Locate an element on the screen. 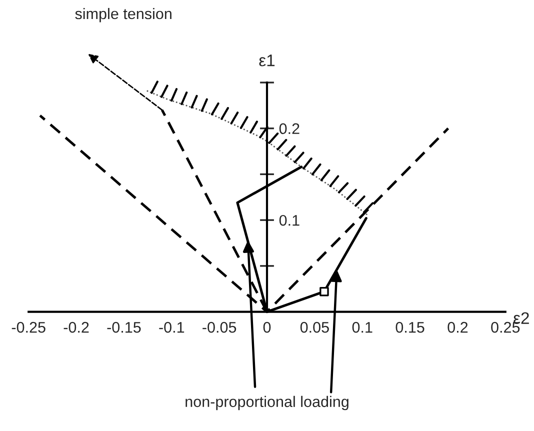 The width and height of the screenshot is (534, 431). x-tick-label: -0.2 is located at coordinates (76, 327).